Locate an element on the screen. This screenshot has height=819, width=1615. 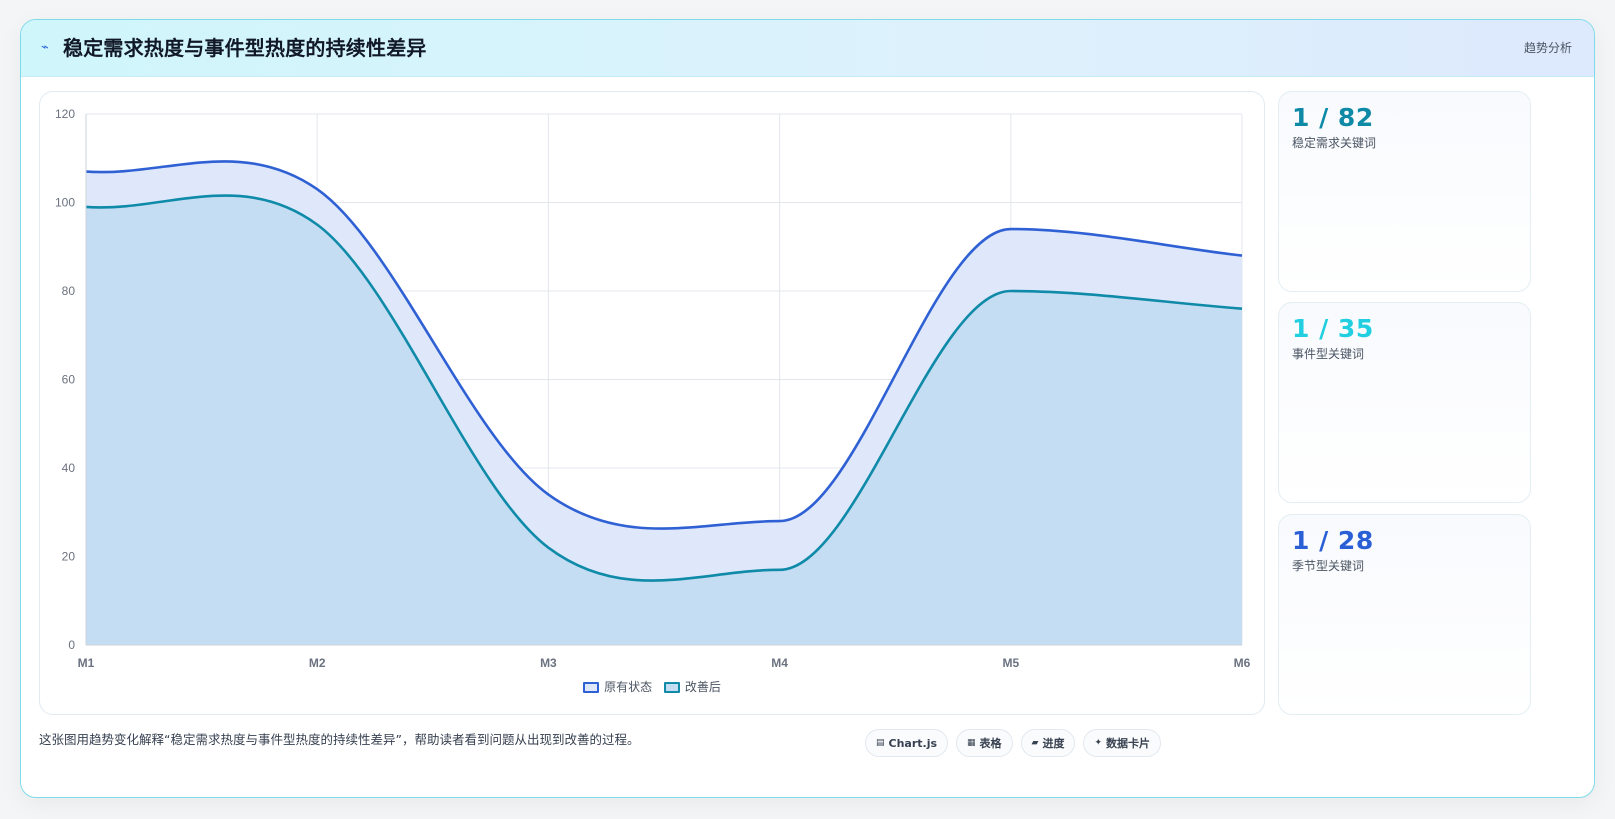
x-tick-label: M5 is located at coordinates (1010, 663).